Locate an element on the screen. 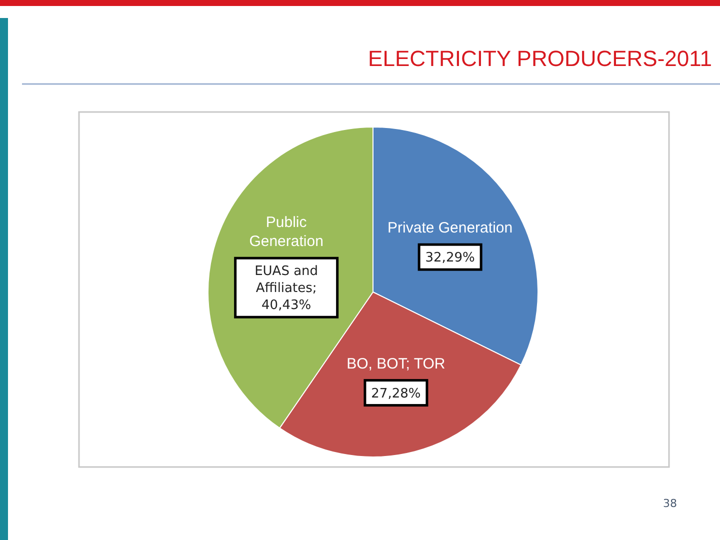 Image resolution: width=720 pixels, height=540 pixels. data-label: EUAS and Affiliates; 40,43% is located at coordinates (286, 289).